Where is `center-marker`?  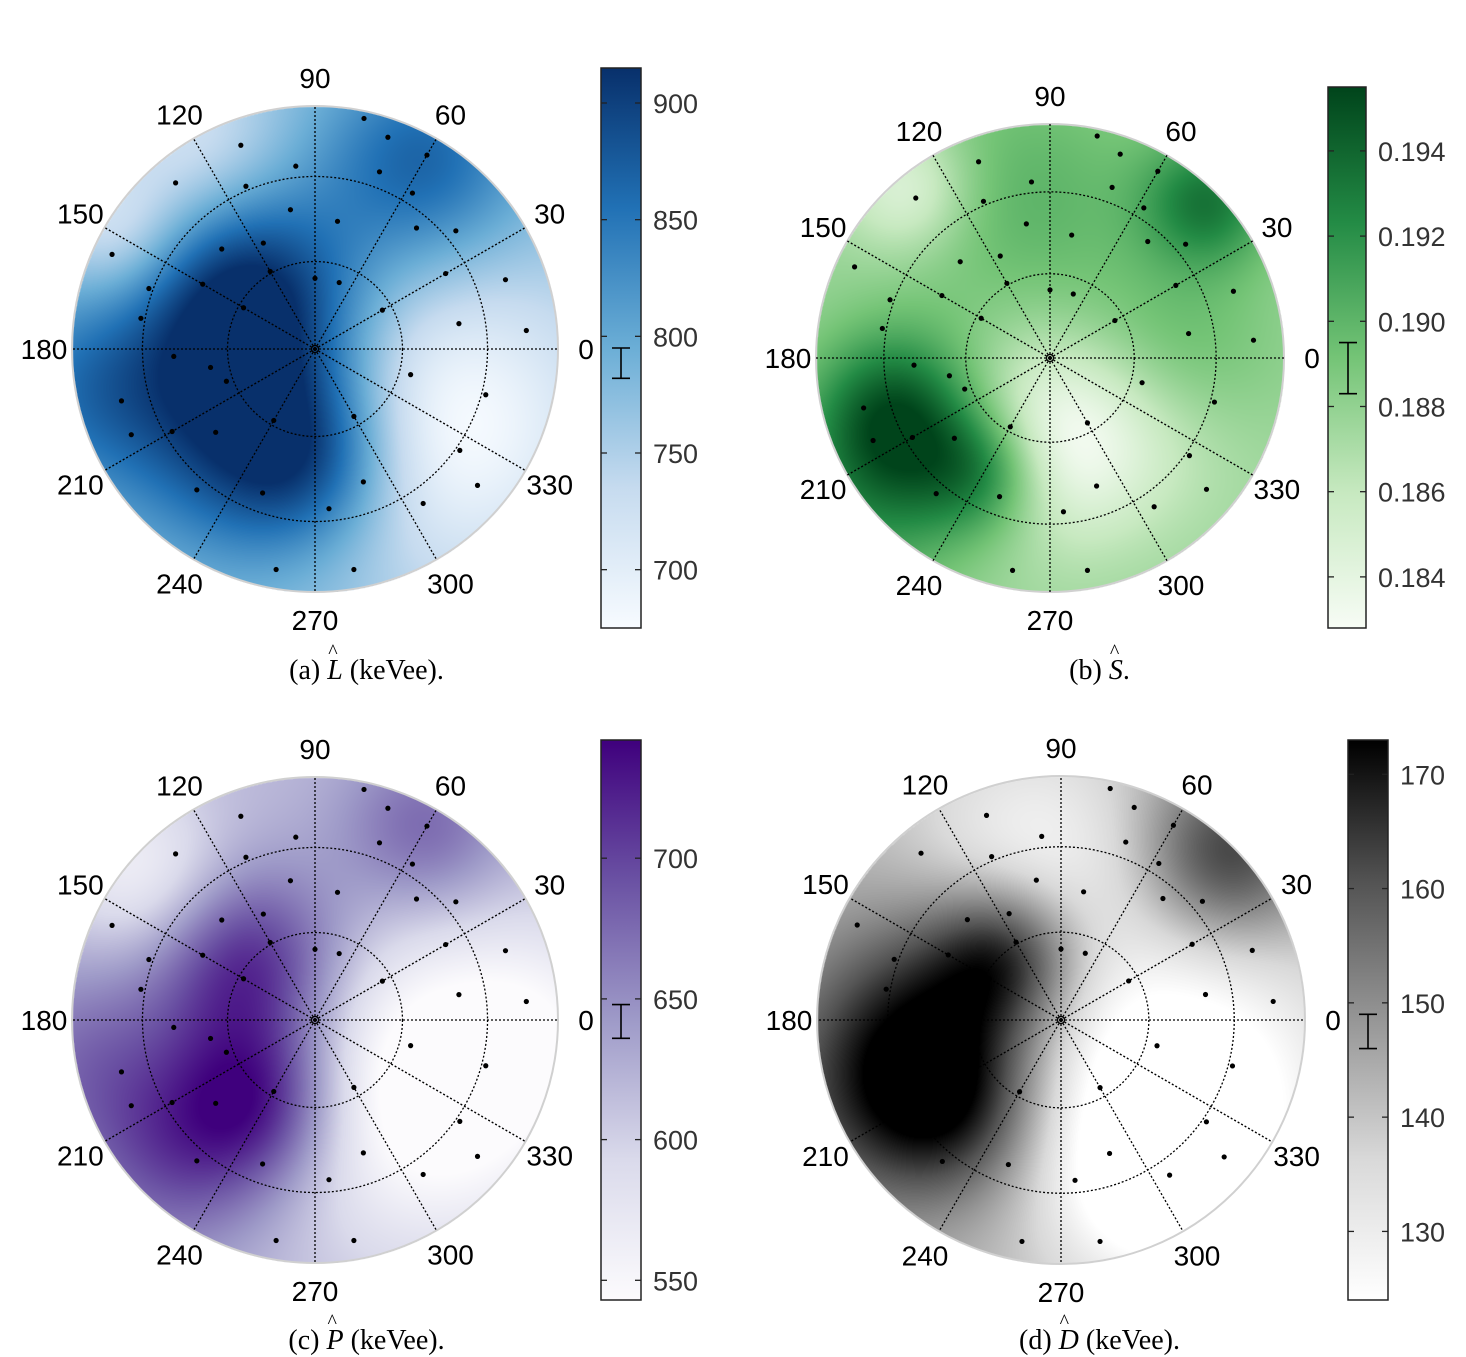
center-marker is located at coordinates (315, 349).